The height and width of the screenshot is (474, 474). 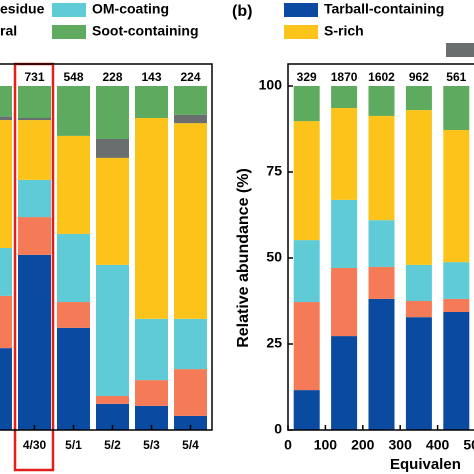 What do you see at coordinates (344, 77) in the screenshot?
I see `bar-count-label: 1870` at bounding box center [344, 77].